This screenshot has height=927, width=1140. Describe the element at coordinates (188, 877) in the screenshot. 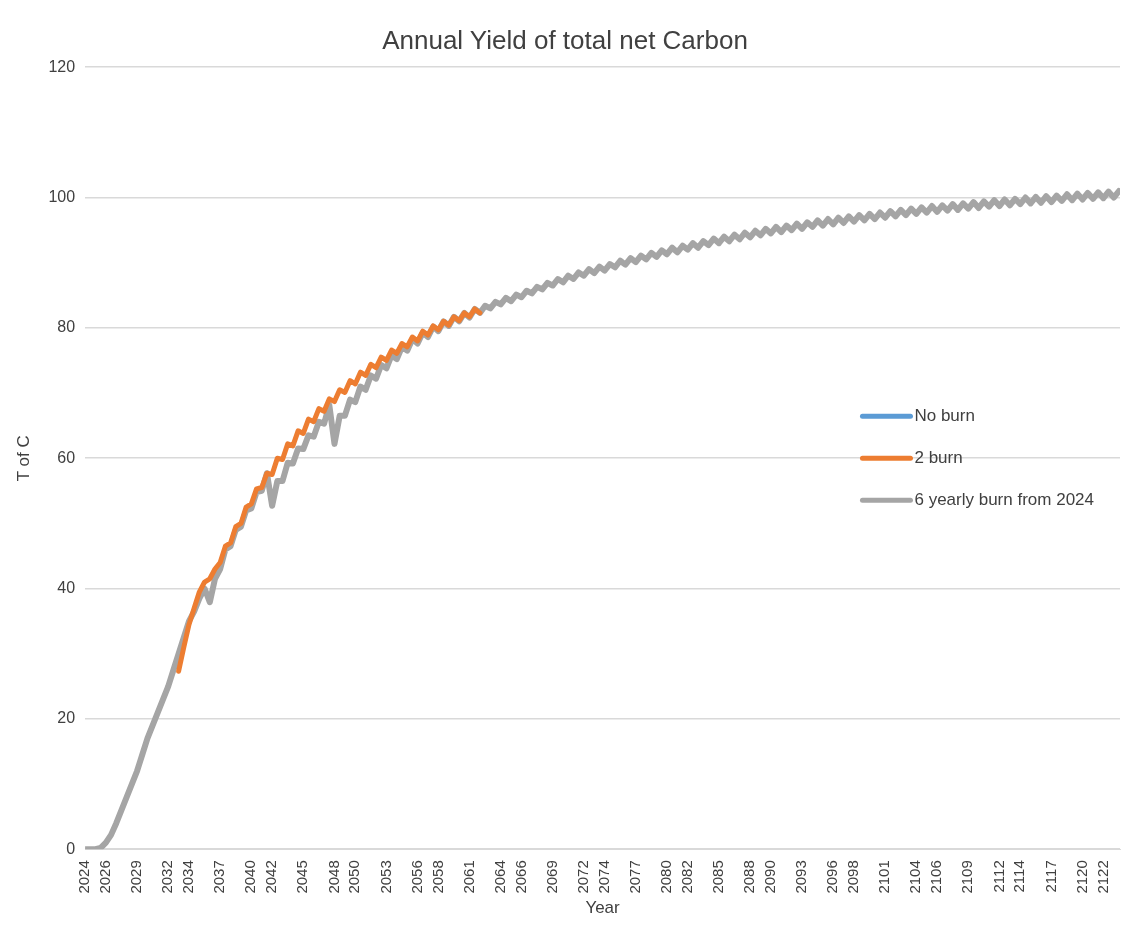

I see `x-tick-label: 2034` at that location.